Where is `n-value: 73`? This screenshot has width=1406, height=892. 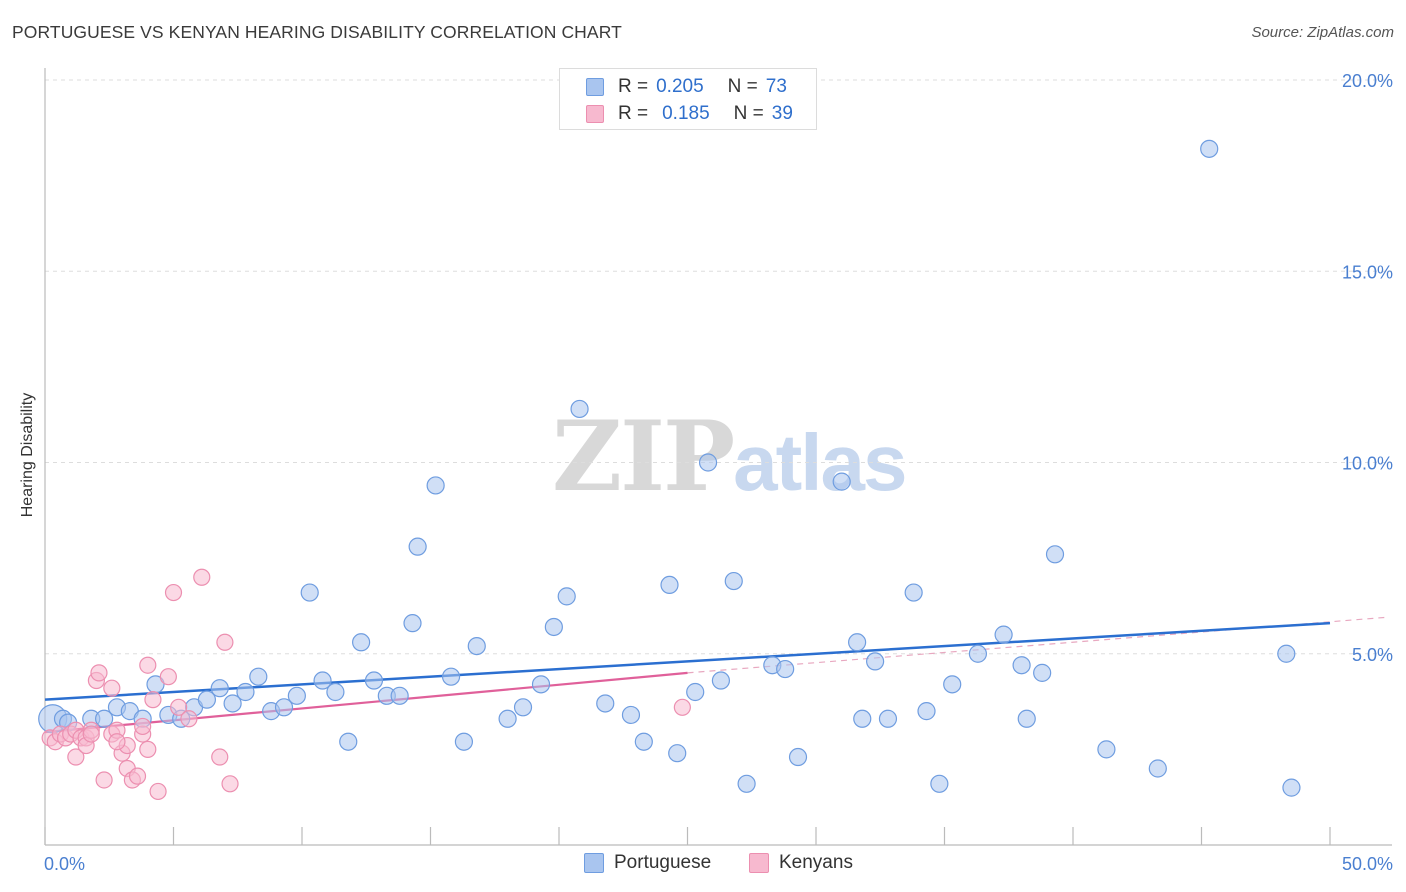 n-value: 73 is located at coordinates (776, 86).